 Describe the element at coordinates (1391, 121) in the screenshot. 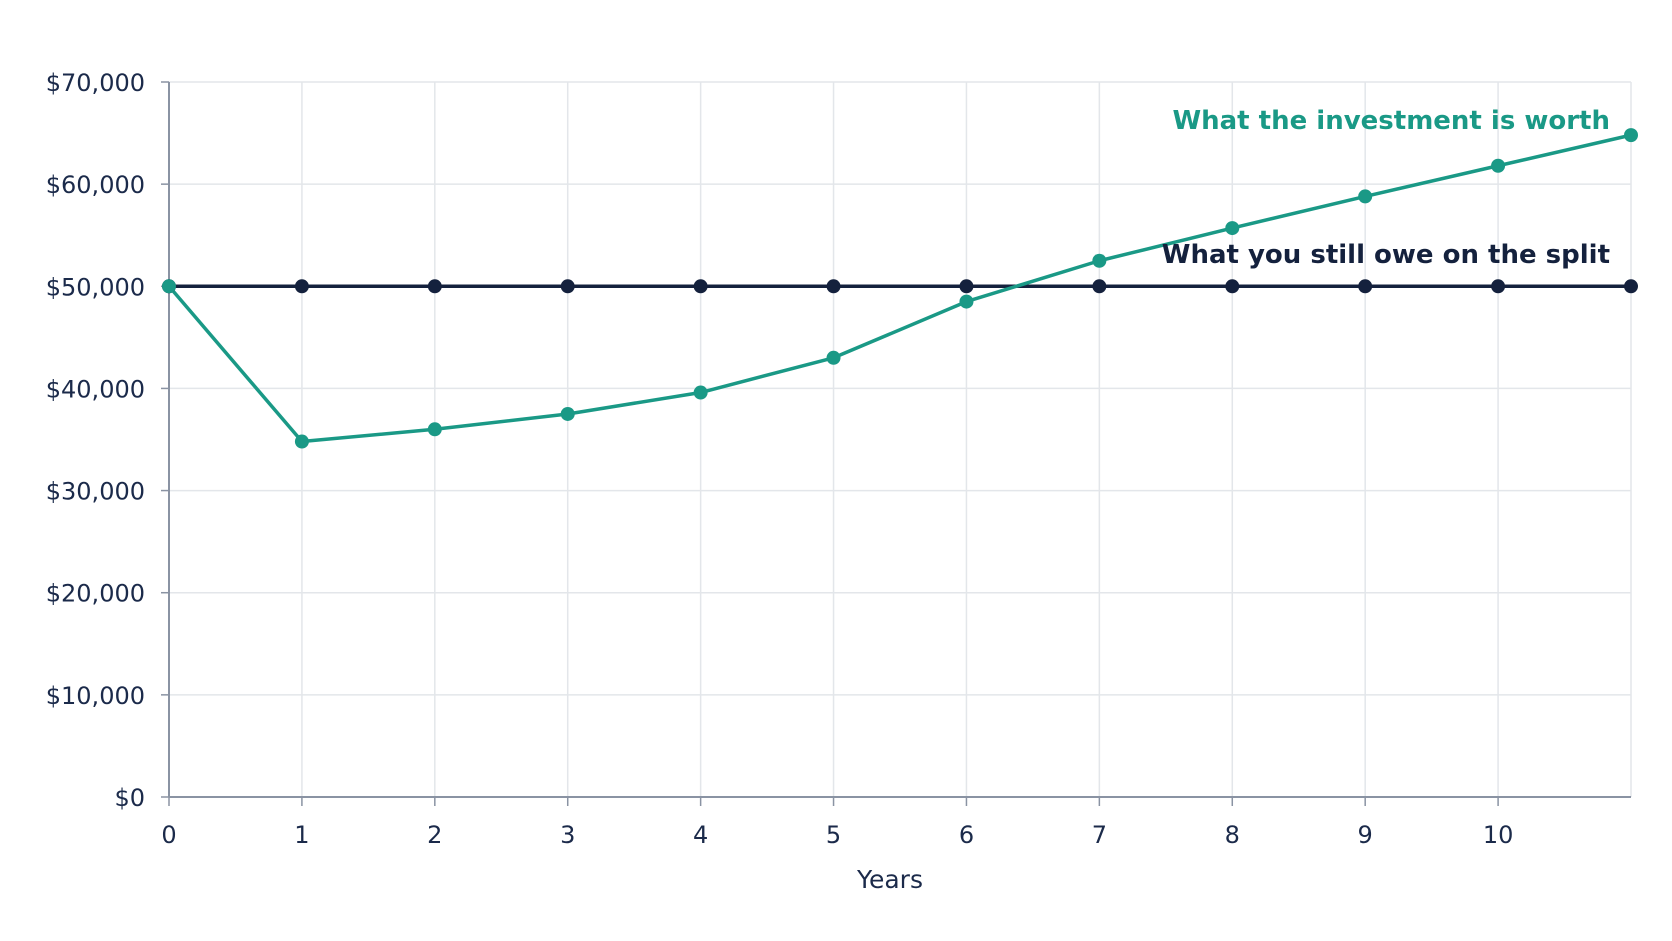

I see `series-label-investment: What the investment is worth` at that location.